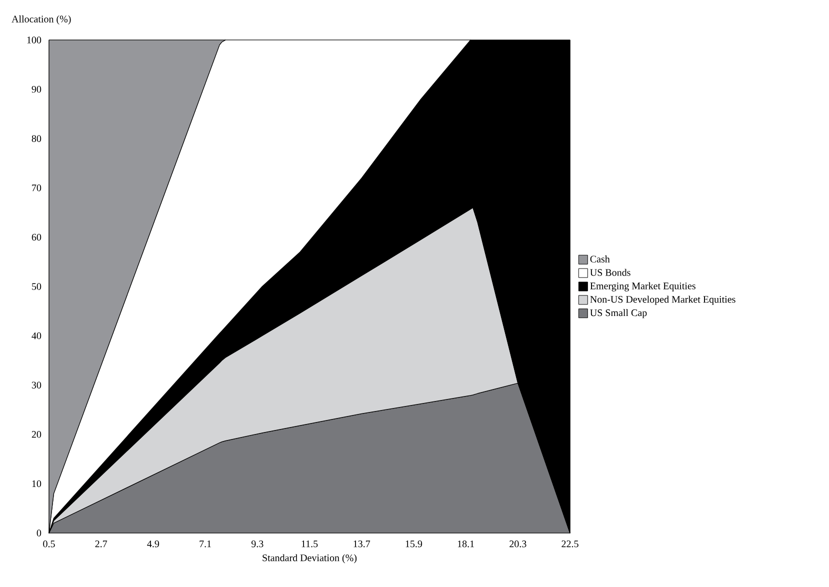  I want to click on legend-label: US Small Cap, so click(618, 313).